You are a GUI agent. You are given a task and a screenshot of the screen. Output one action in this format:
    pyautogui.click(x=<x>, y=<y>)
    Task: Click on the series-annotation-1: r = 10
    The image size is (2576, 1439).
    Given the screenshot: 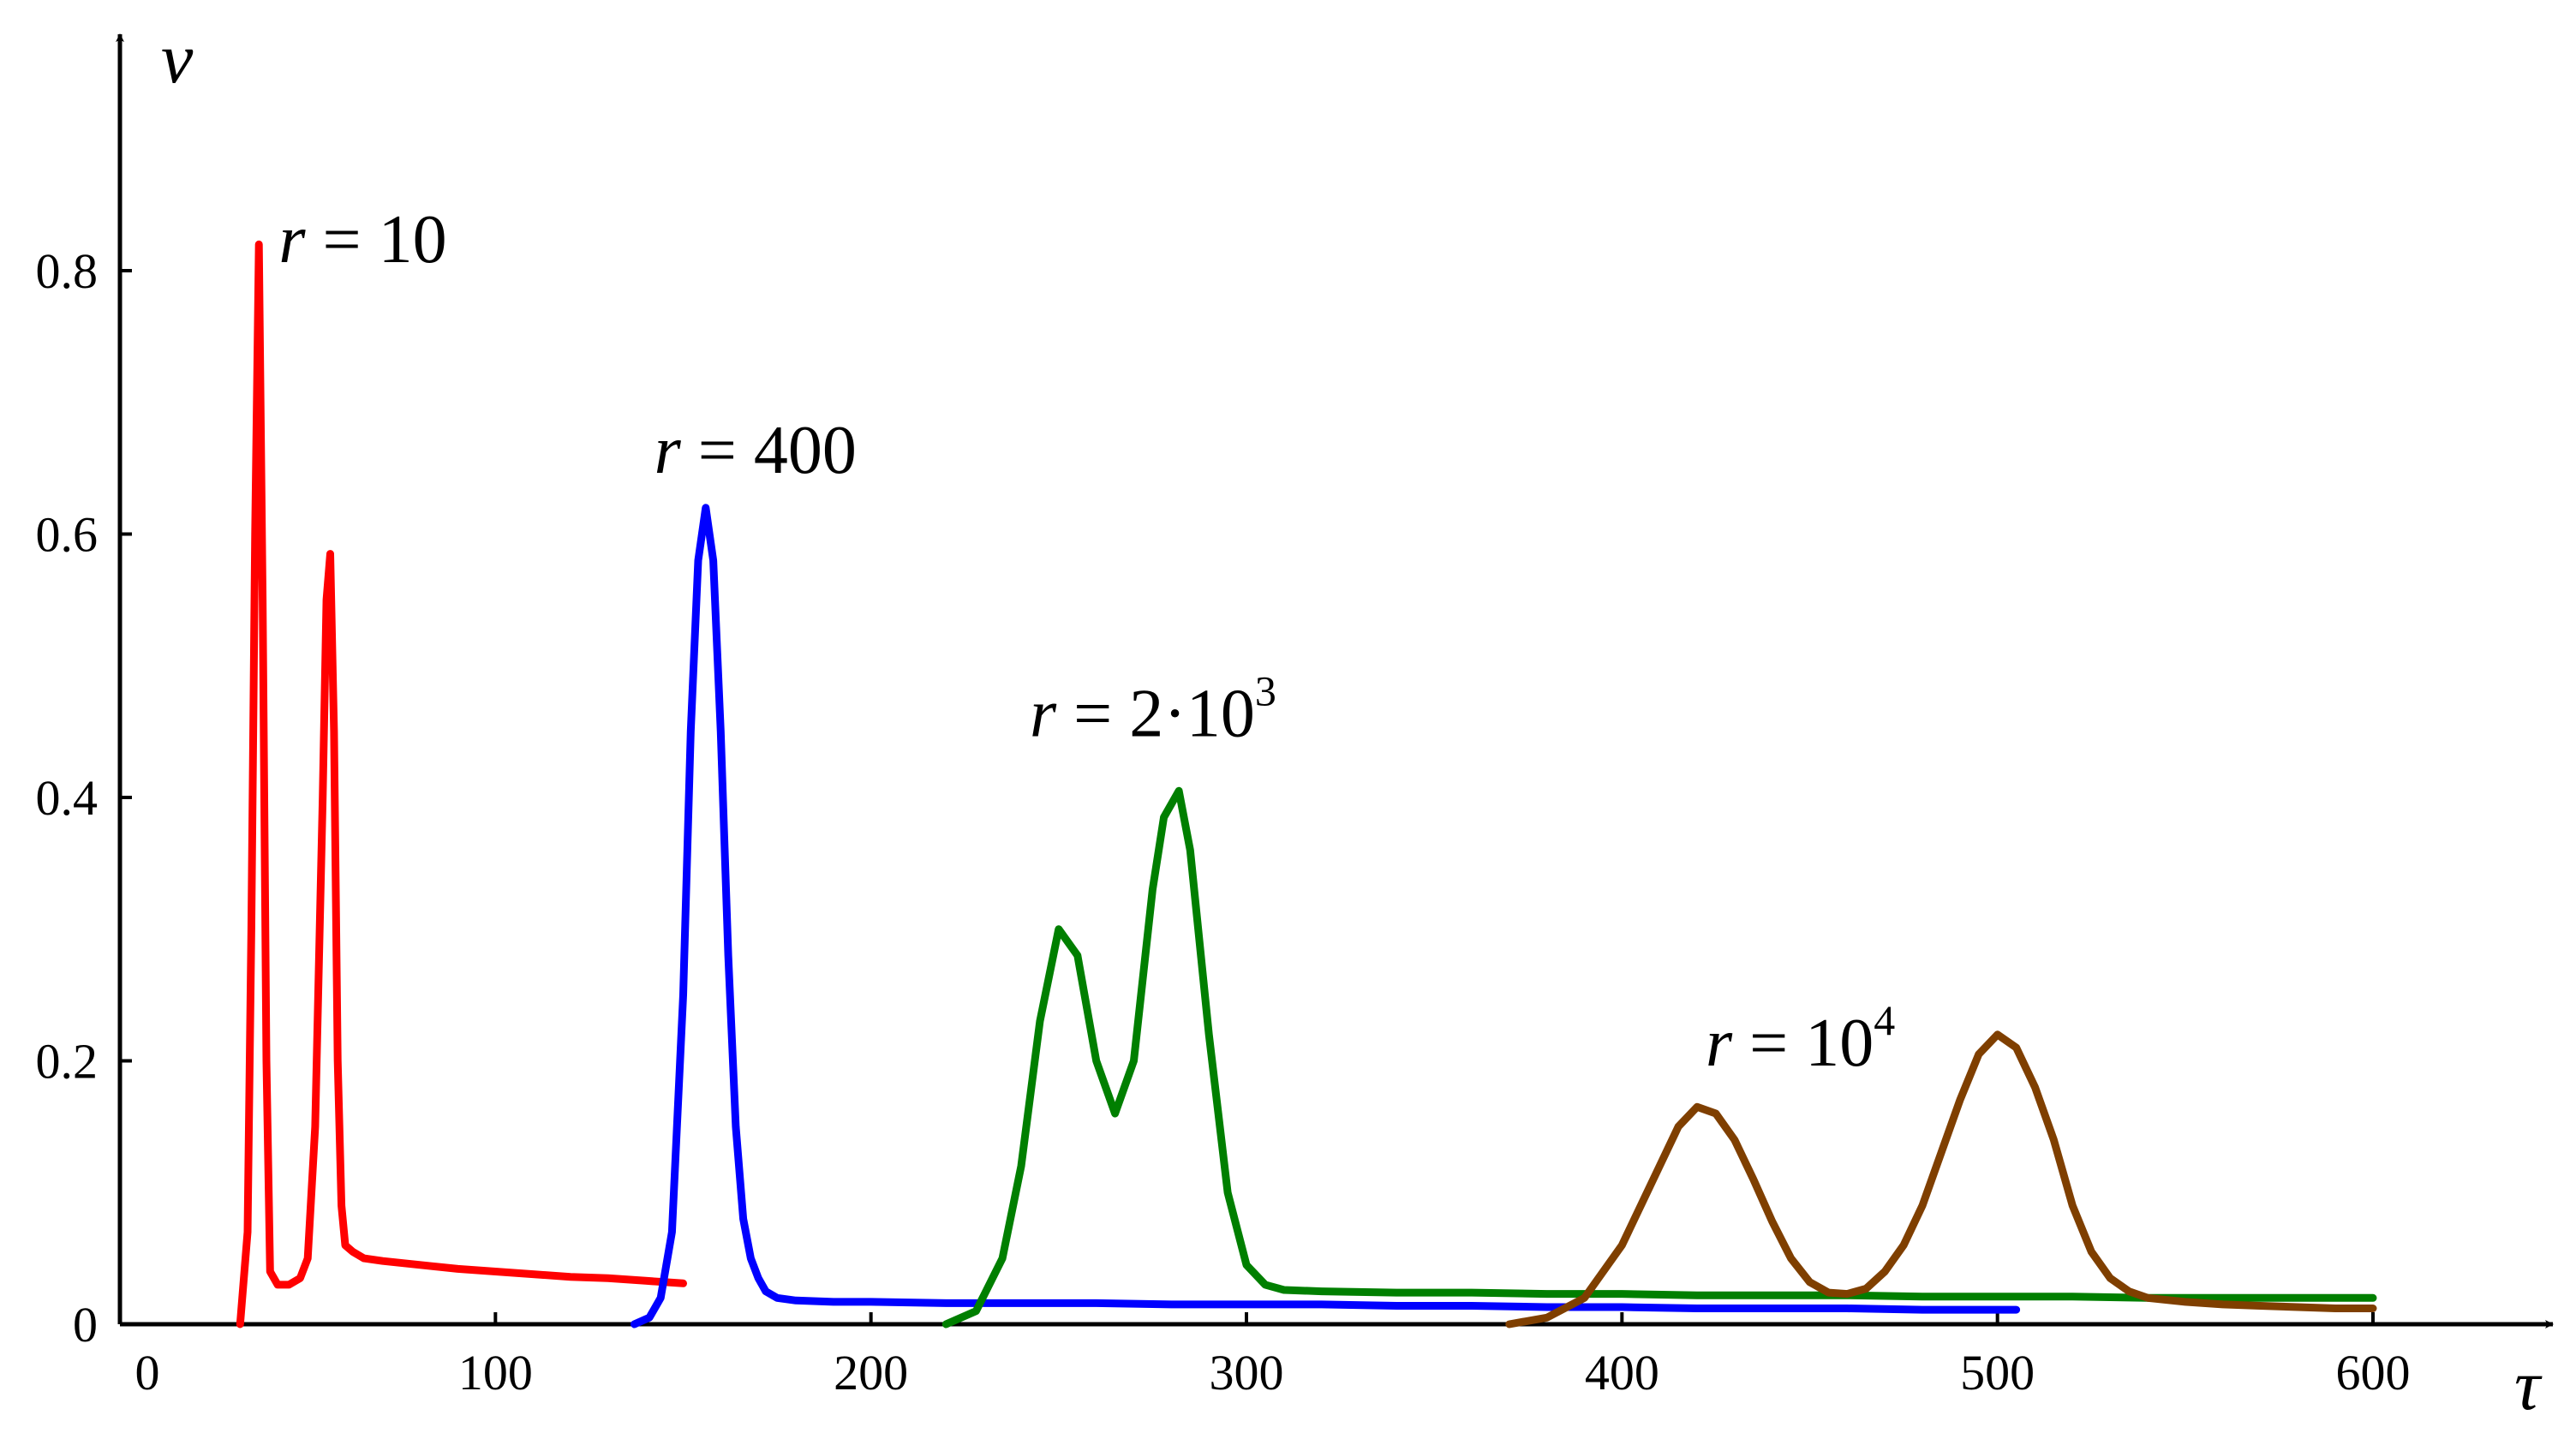 What is the action you would take?
    pyautogui.click(x=362, y=240)
    